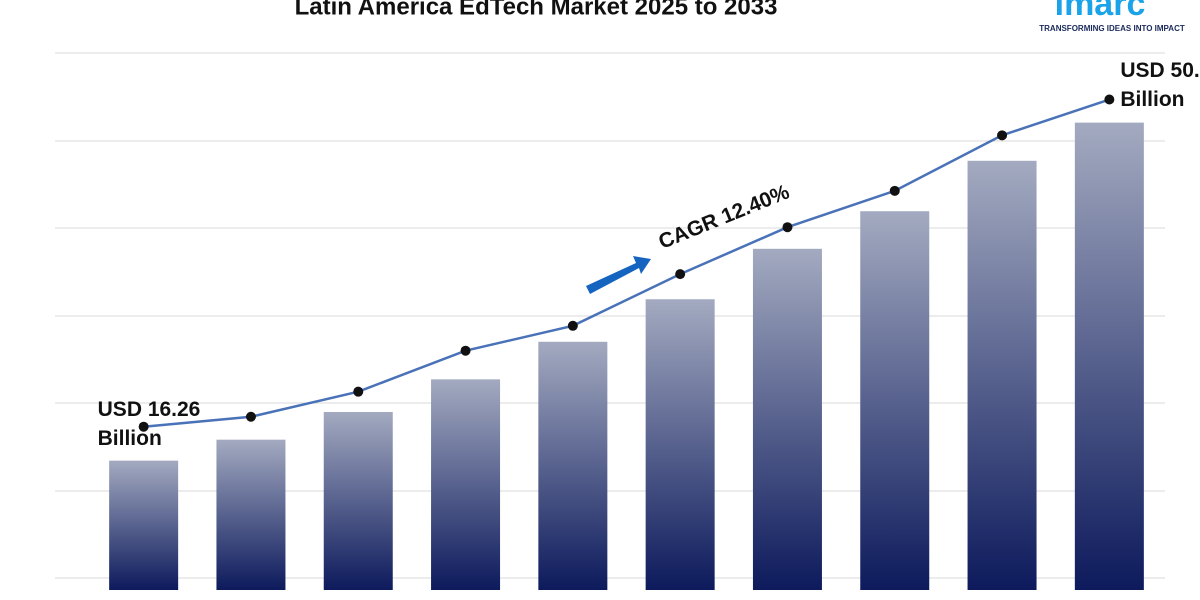 Image resolution: width=1200 pixels, height=600 pixels. I want to click on logo-tagline: TRANSFORMING IDEAS INTO IMPACT, so click(1112, 28).